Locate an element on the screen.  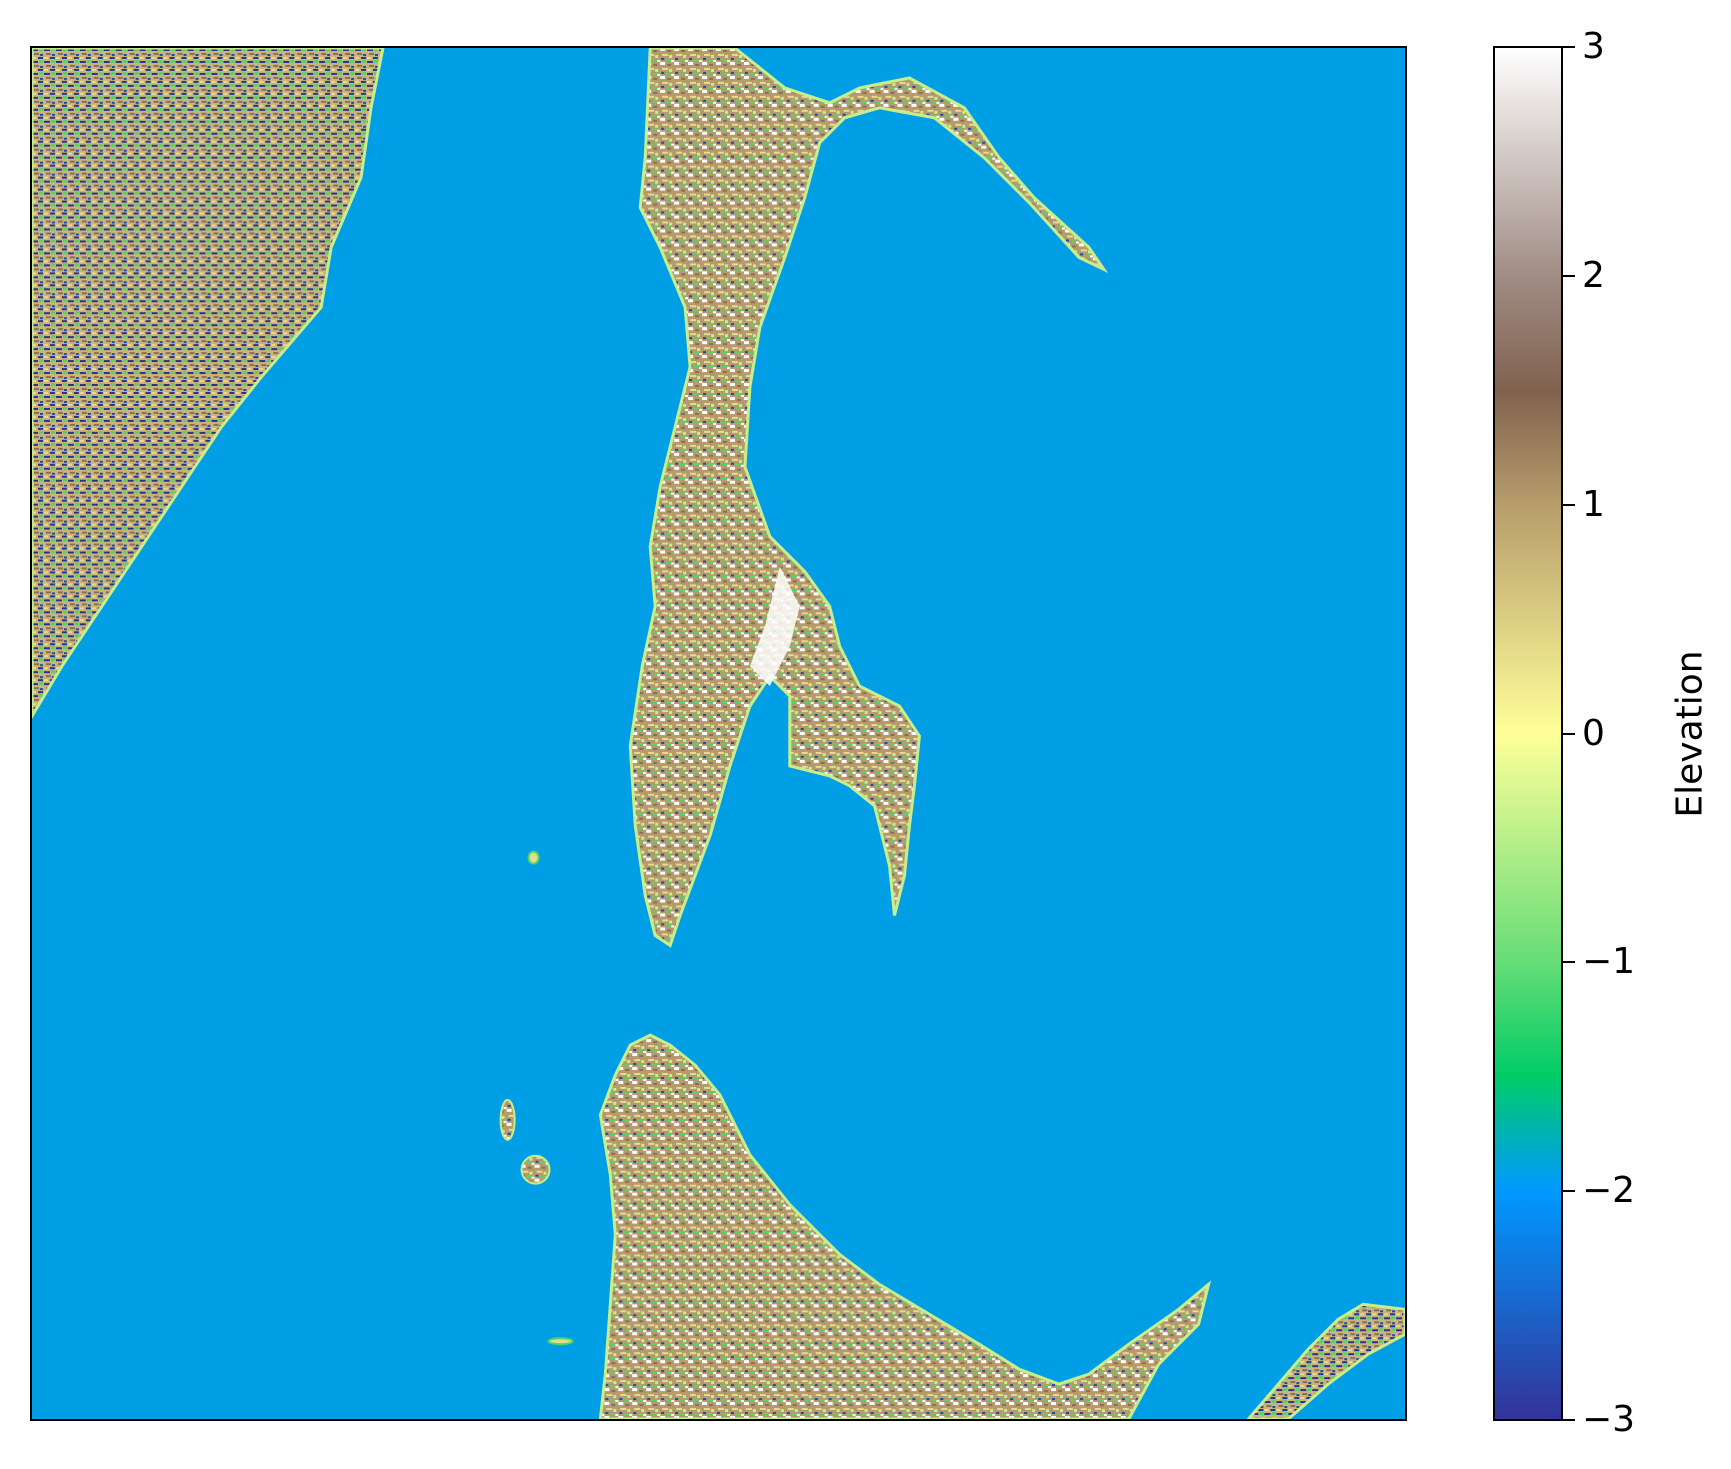
colorbar-tick-label: 2 is located at coordinates (1593, 275).